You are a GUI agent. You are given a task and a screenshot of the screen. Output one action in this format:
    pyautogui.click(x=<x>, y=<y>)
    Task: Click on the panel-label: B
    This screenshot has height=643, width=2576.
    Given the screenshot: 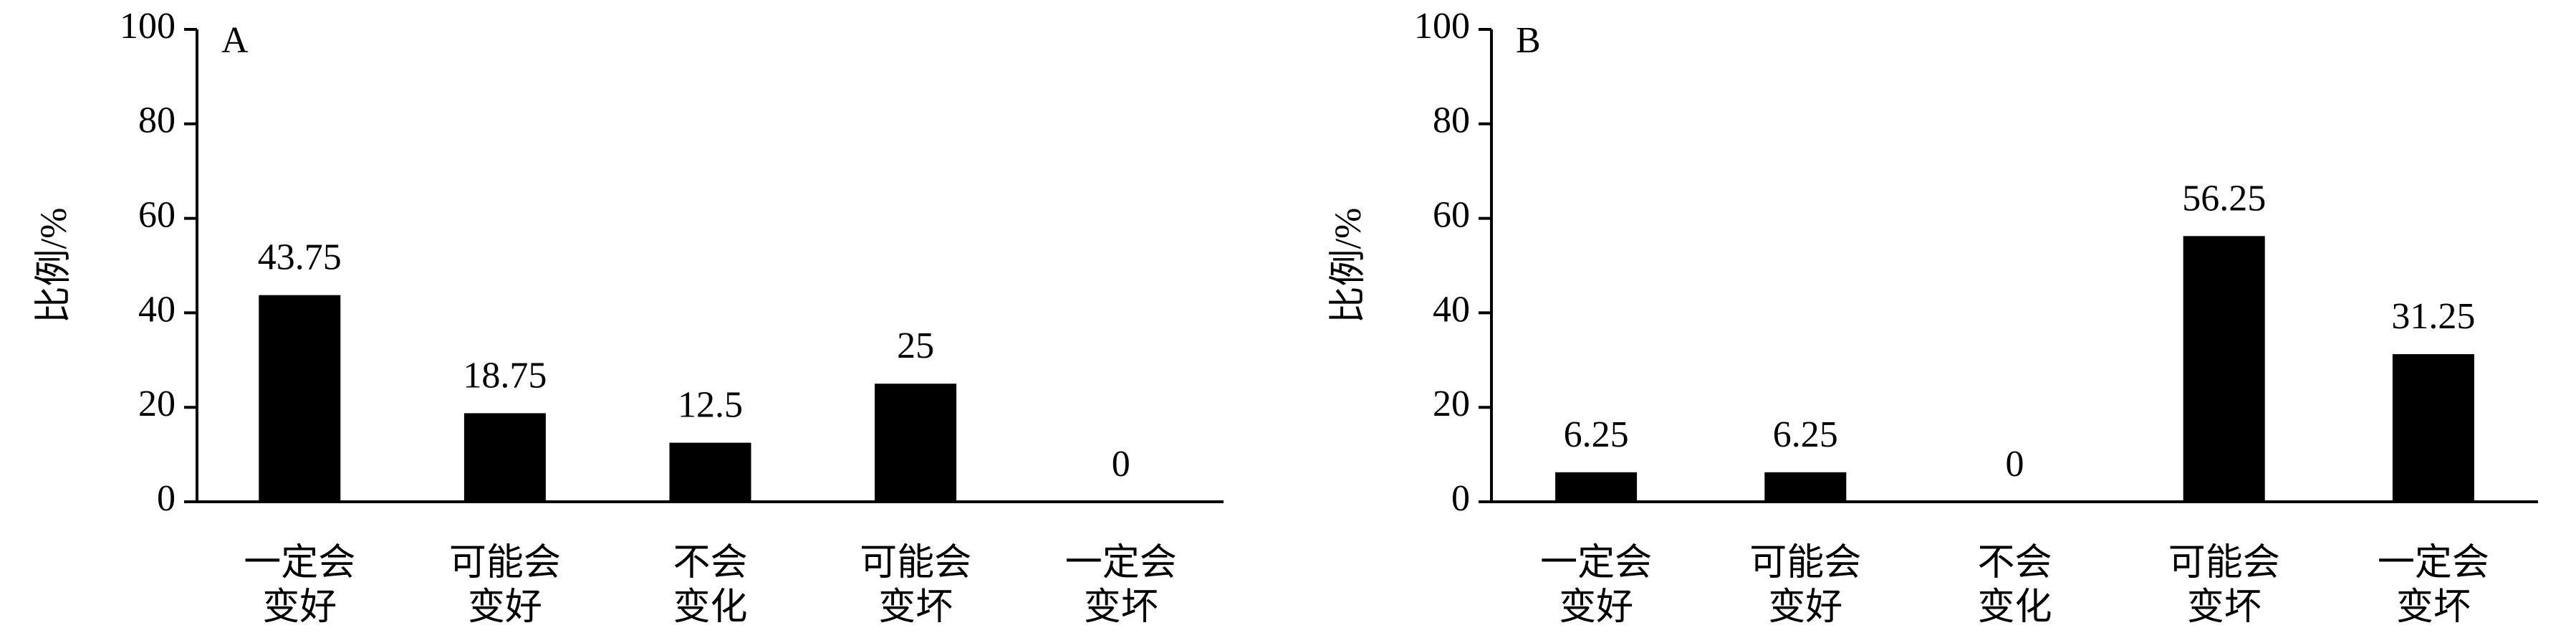 What is the action you would take?
    pyautogui.click(x=1528, y=40)
    